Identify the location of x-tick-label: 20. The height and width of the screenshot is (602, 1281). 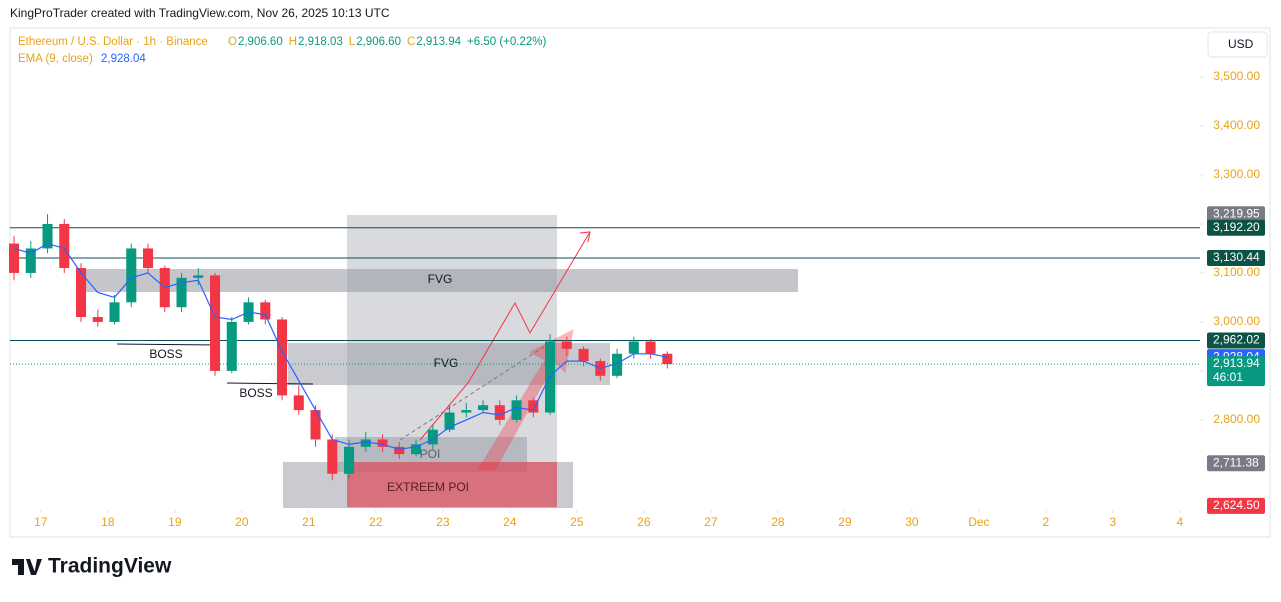
(242, 522).